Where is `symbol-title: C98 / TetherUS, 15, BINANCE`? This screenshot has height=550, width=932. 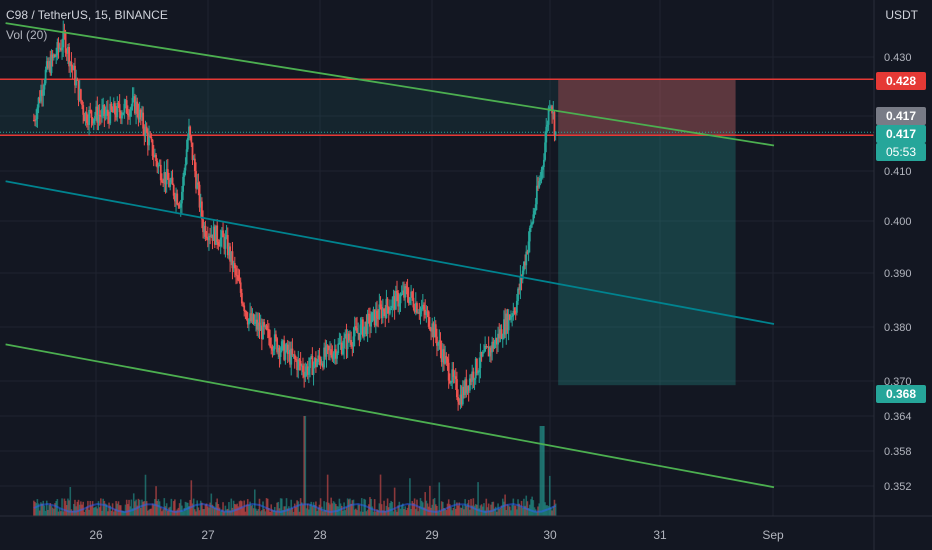 symbol-title: C98 / TetherUS, 15, BINANCE is located at coordinates (87, 15).